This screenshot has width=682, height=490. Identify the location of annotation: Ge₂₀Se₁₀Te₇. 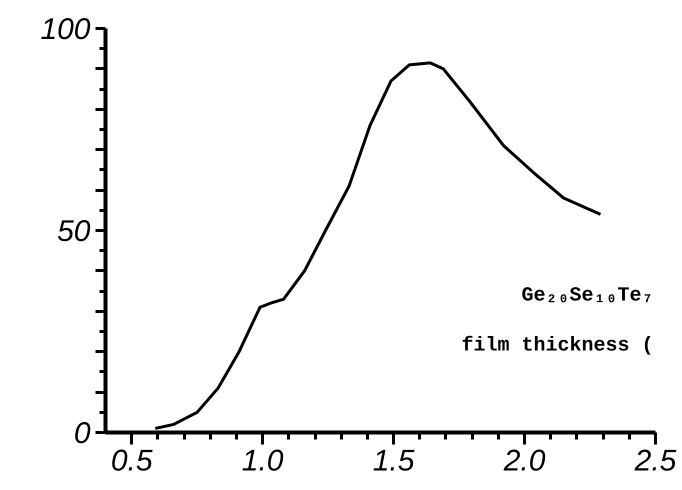
(587, 296).